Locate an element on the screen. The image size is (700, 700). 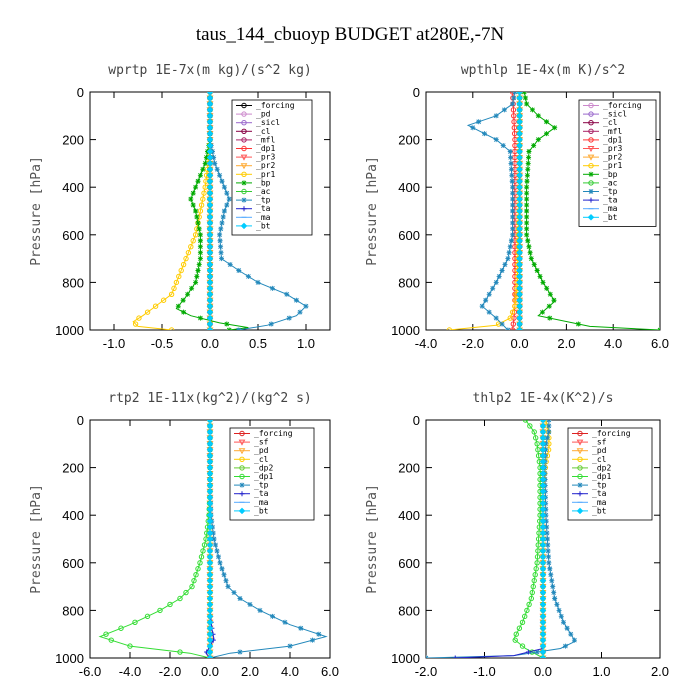
legend-entry: _dp2 is located at coordinates (601, 467).